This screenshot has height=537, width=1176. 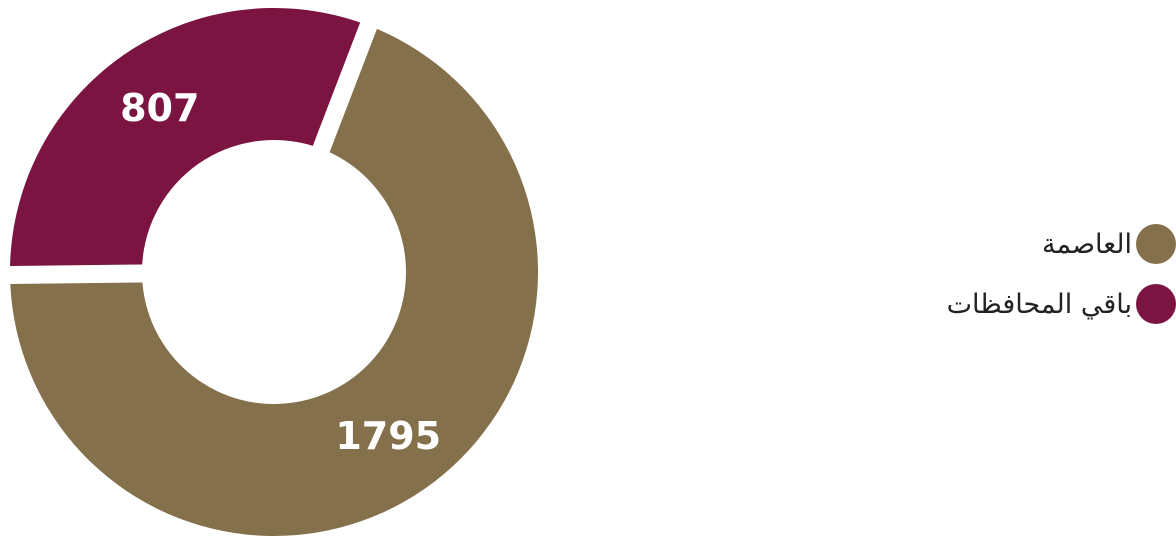 I want to click on legend-label-other-governorates: باقي المحافظات, so click(x=1039, y=304).